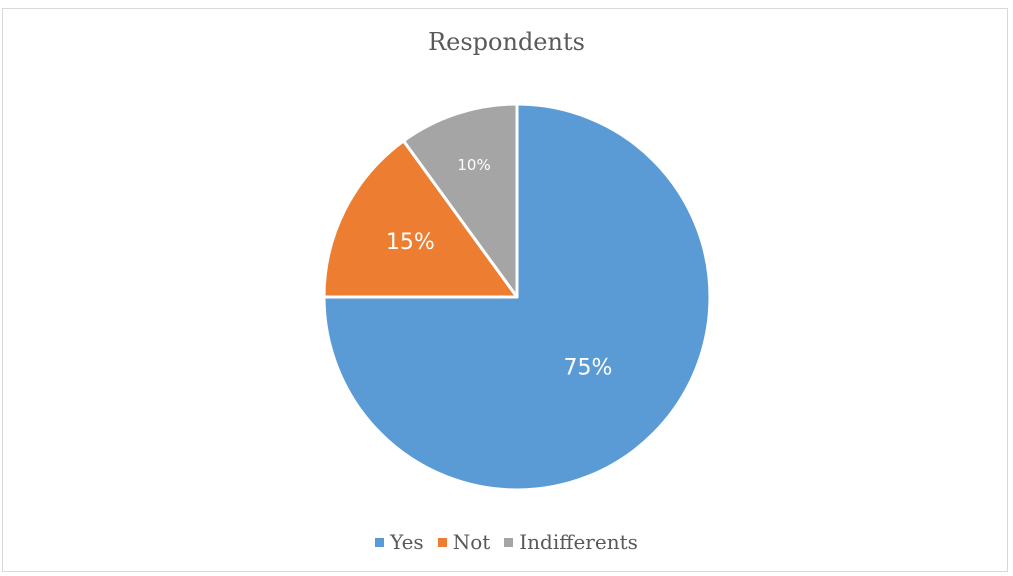 The image size is (1013, 576). Describe the element at coordinates (407, 542) in the screenshot. I see `legend-label-yes: Yes` at that location.